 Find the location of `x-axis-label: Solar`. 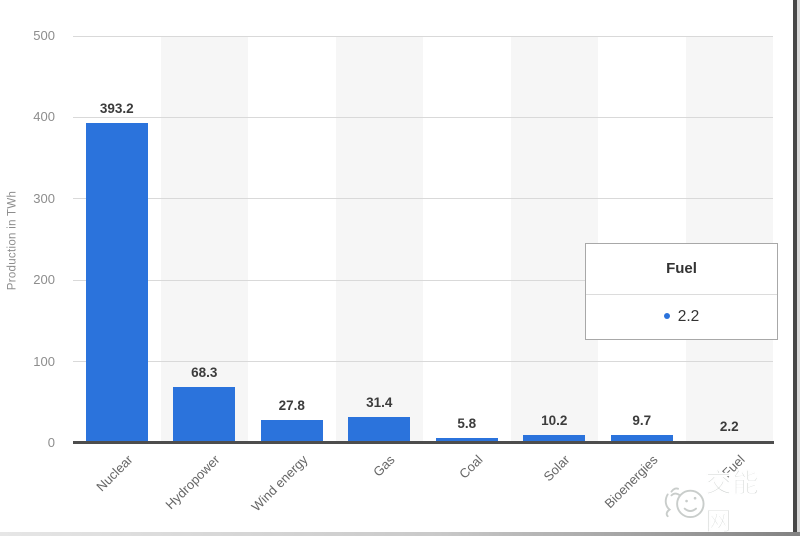

x-axis-label: Solar is located at coordinates (556, 468).